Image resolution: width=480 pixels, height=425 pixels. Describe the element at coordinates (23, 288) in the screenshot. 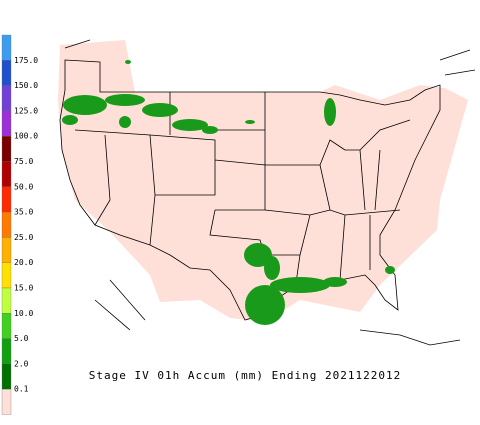

I see `legend-label: 15.0` at that location.